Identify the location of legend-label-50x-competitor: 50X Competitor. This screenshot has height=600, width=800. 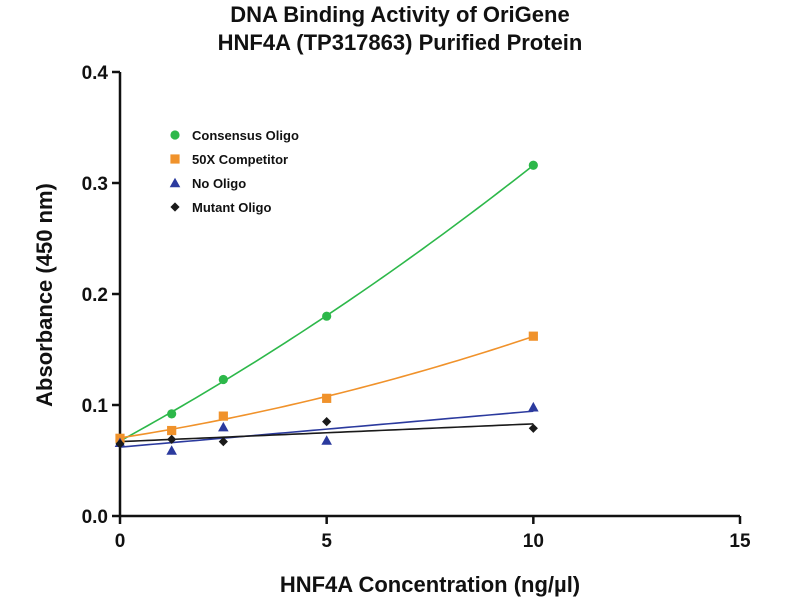
(240, 159).